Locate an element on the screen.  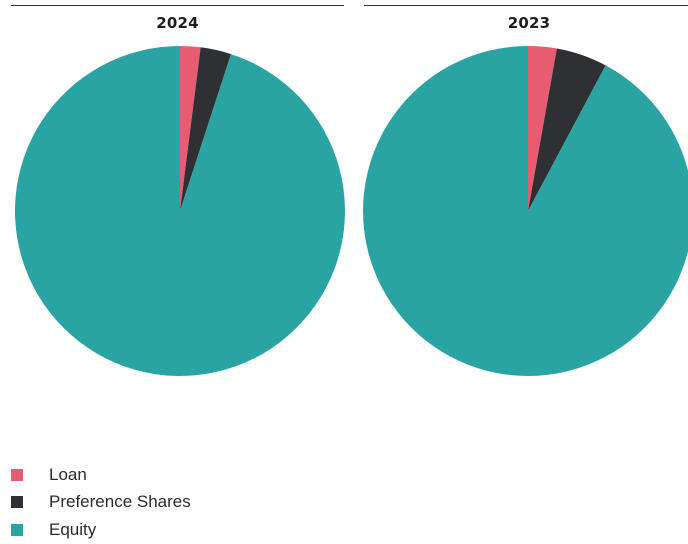
legend-item-loan: Loan is located at coordinates (101, 475).